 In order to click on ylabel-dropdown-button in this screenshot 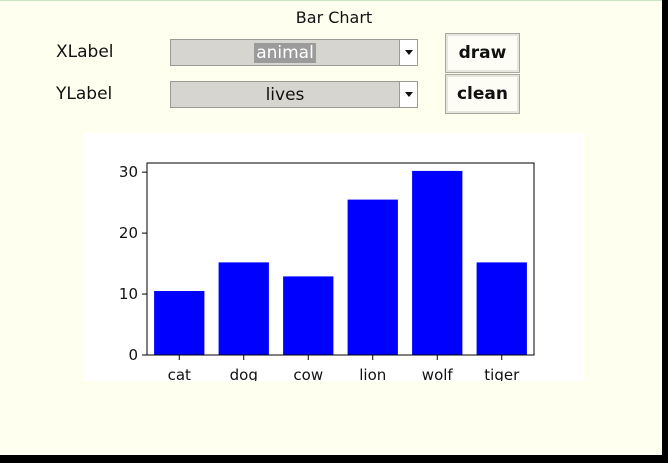, I will do `click(408, 94)`.